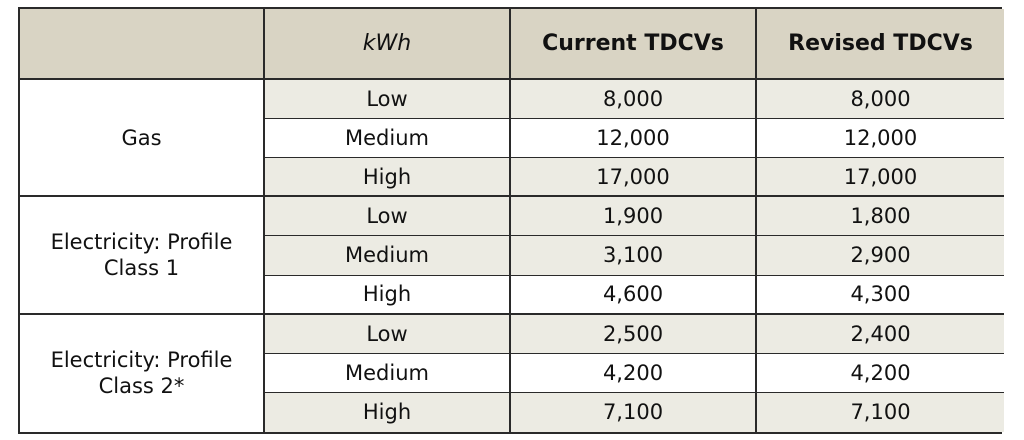  Describe the element at coordinates (634, 373) in the screenshot. I see `row-current-value: 4,200` at that location.